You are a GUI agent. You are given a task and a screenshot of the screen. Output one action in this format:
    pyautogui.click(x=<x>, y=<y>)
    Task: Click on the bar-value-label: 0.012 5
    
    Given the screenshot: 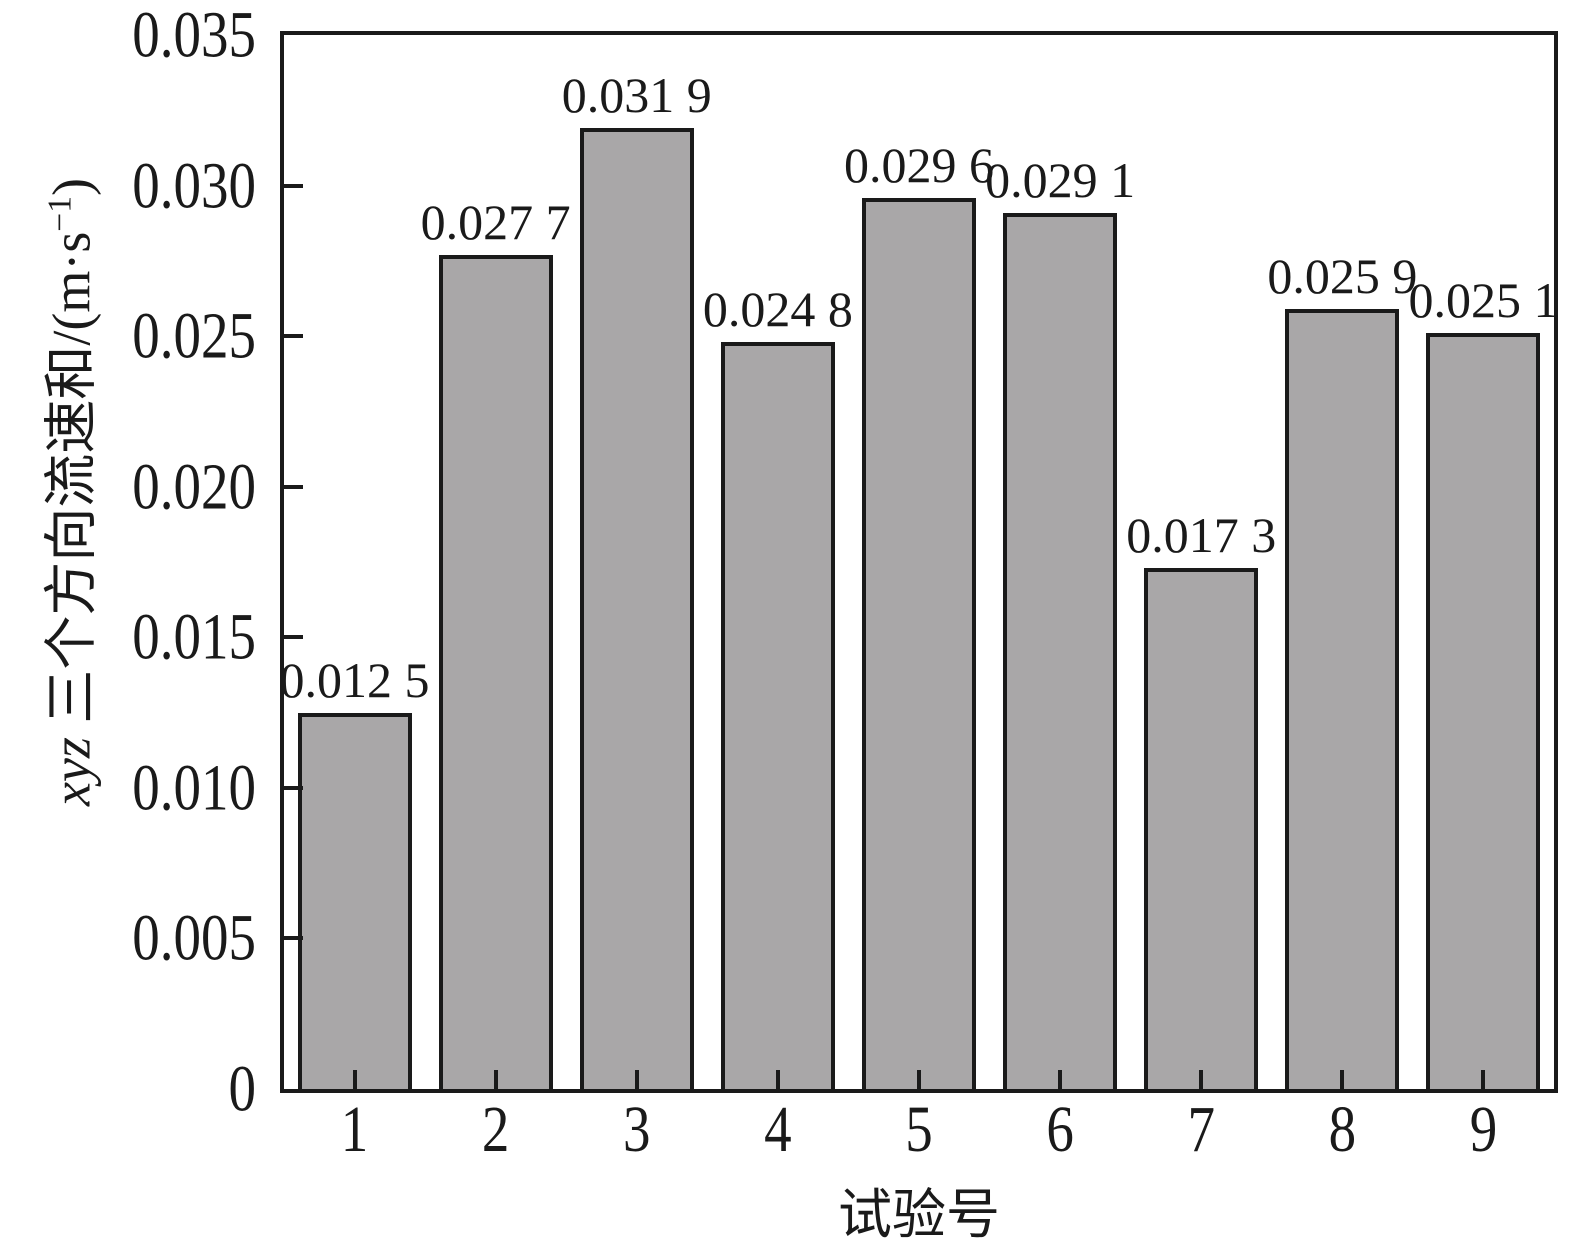 What is the action you would take?
    pyautogui.click(x=354, y=679)
    